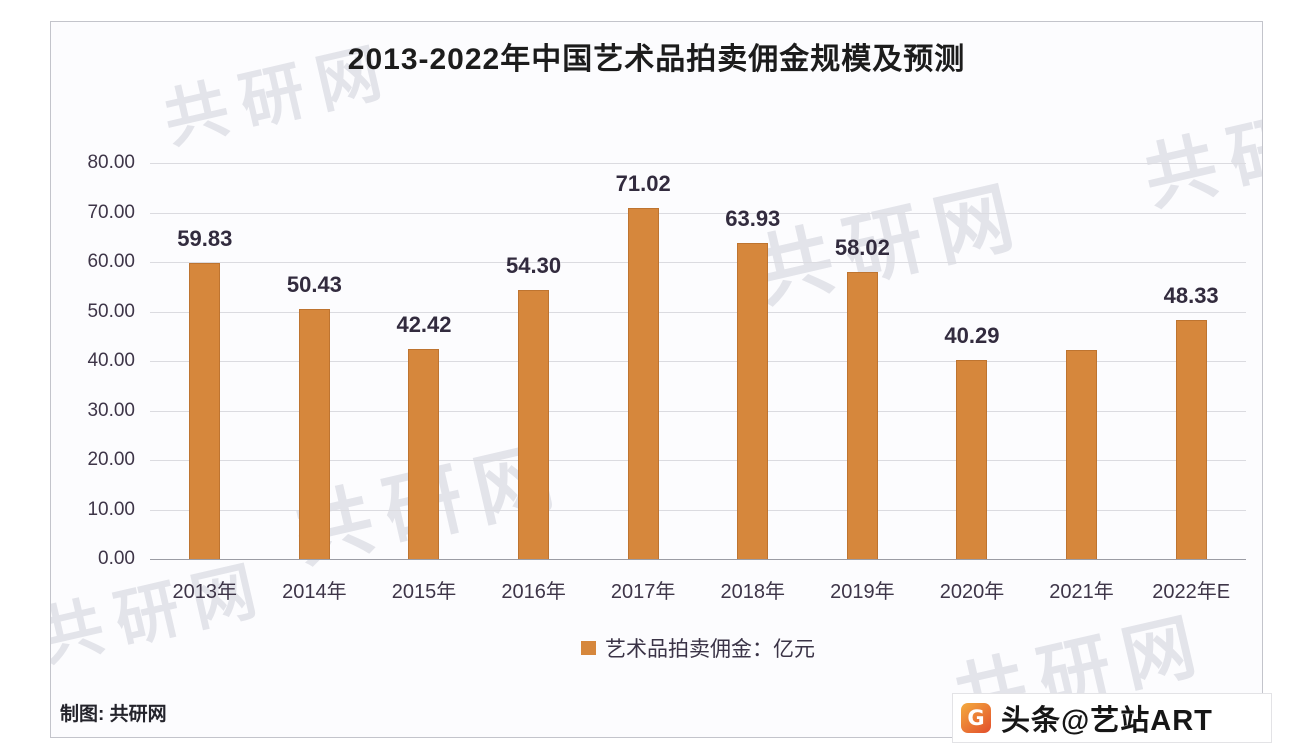 Image resolution: width=1290 pixels, height=756 pixels. What do you see at coordinates (111, 459) in the screenshot?
I see `y-axis-tick-label: 20.00` at bounding box center [111, 459].